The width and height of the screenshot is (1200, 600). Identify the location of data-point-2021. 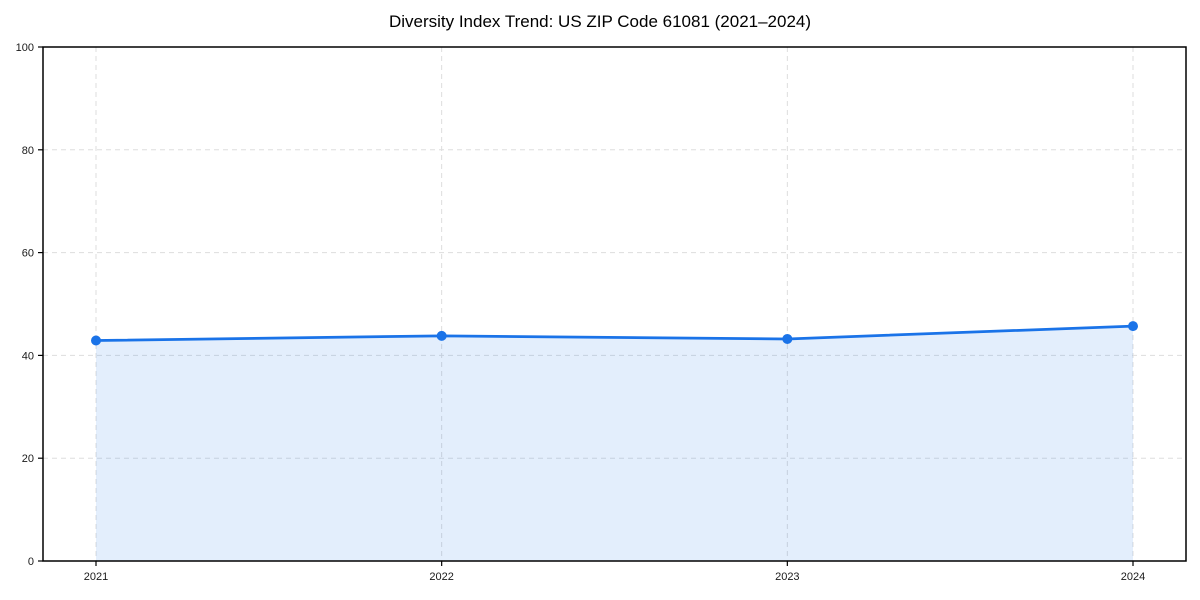
(96, 340).